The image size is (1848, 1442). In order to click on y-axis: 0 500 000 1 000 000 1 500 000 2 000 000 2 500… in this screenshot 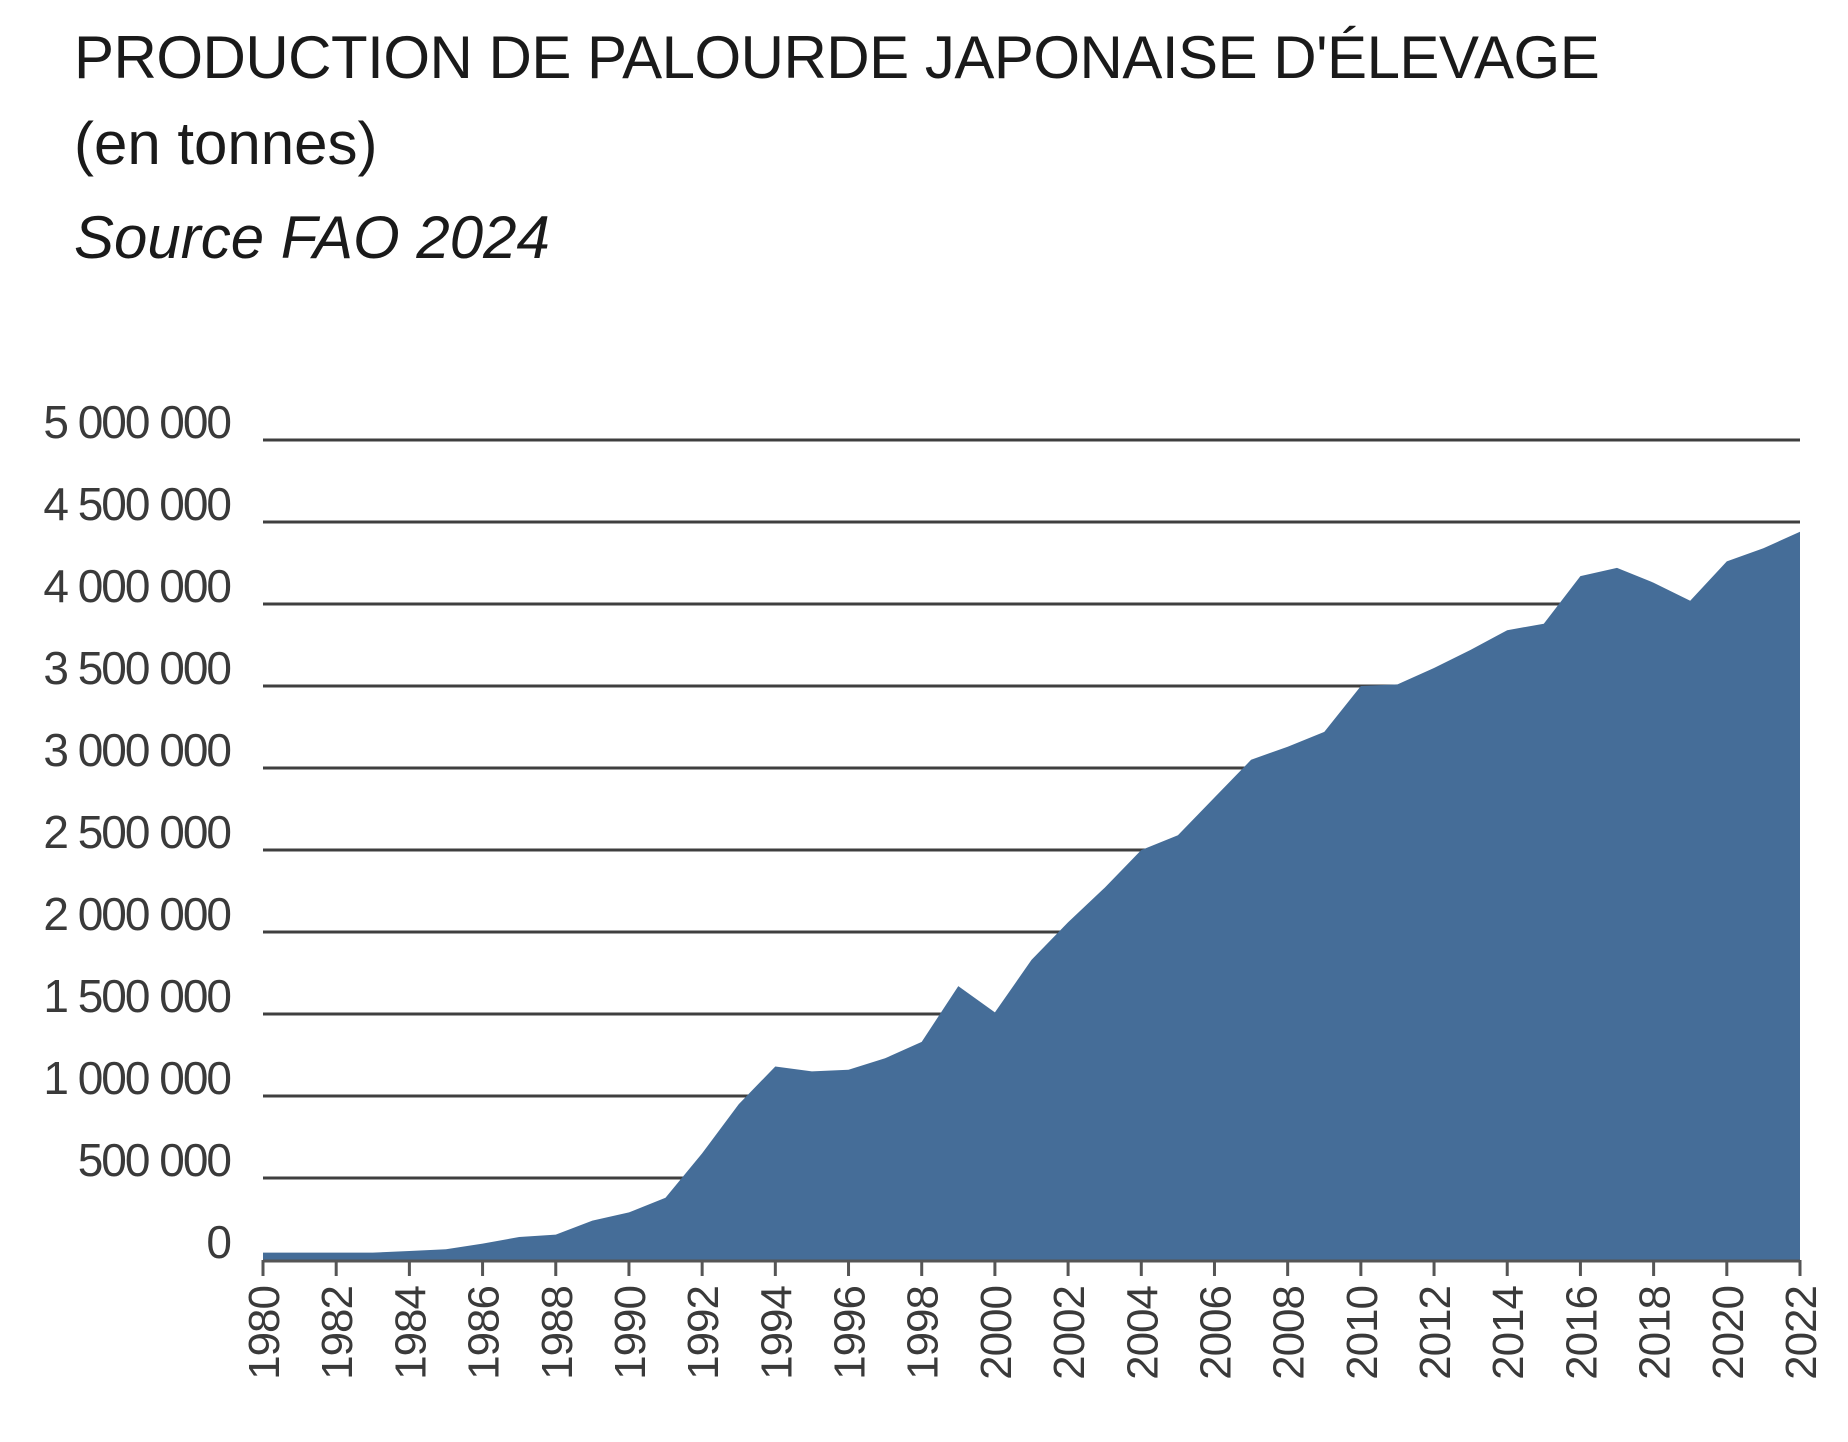, I will do `click(137, 832)`.